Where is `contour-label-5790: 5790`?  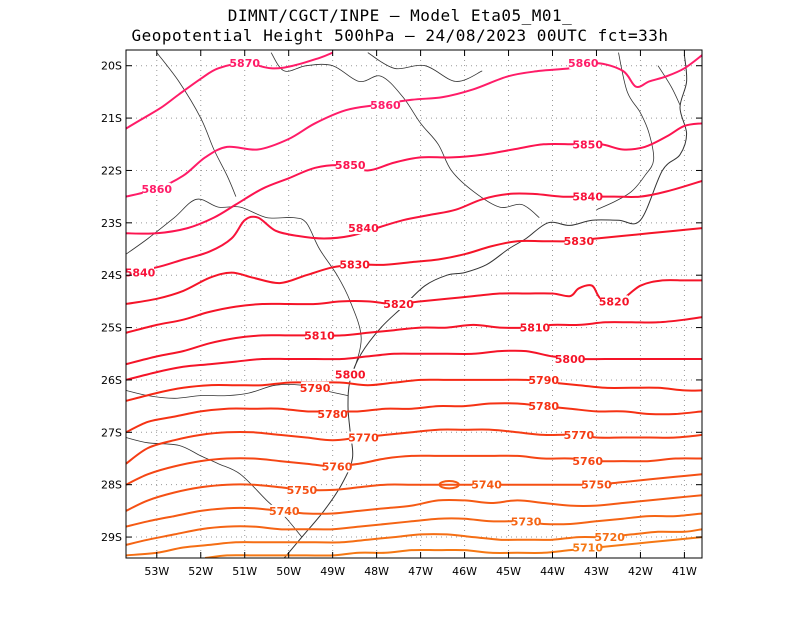 contour-label-5790: 5790 is located at coordinates (543, 380).